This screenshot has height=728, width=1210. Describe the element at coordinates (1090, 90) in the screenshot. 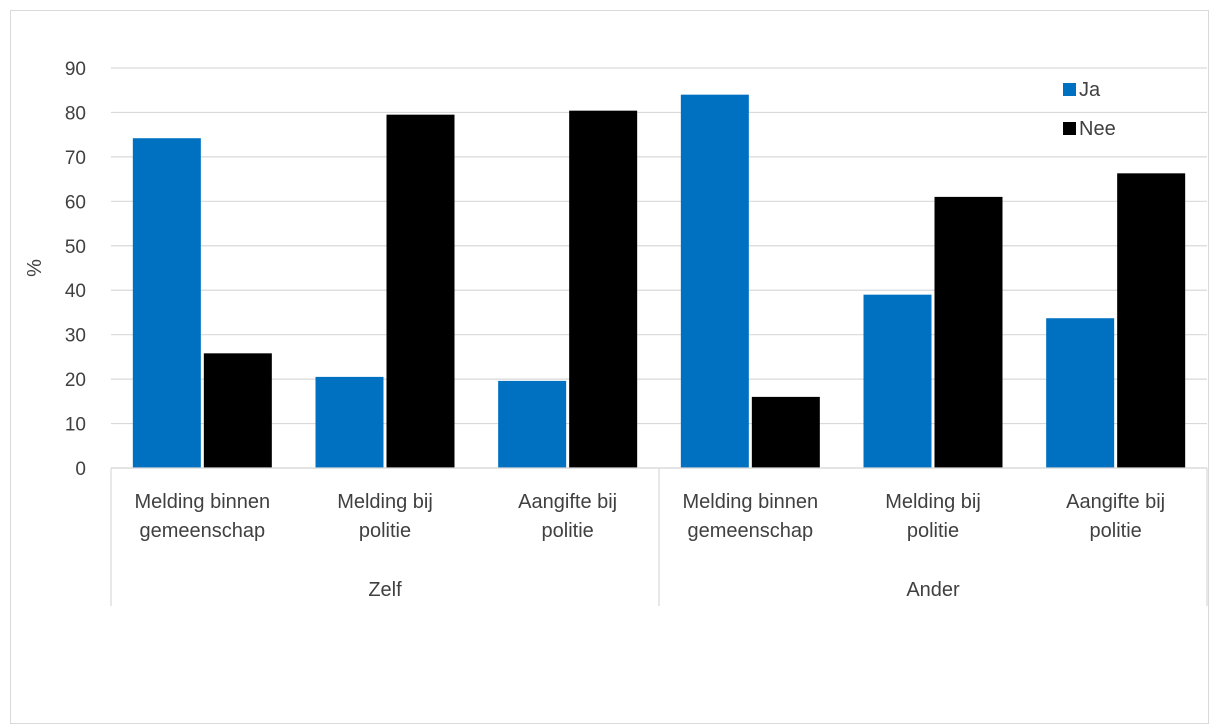

I see `legend-label-ja: Ja` at that location.